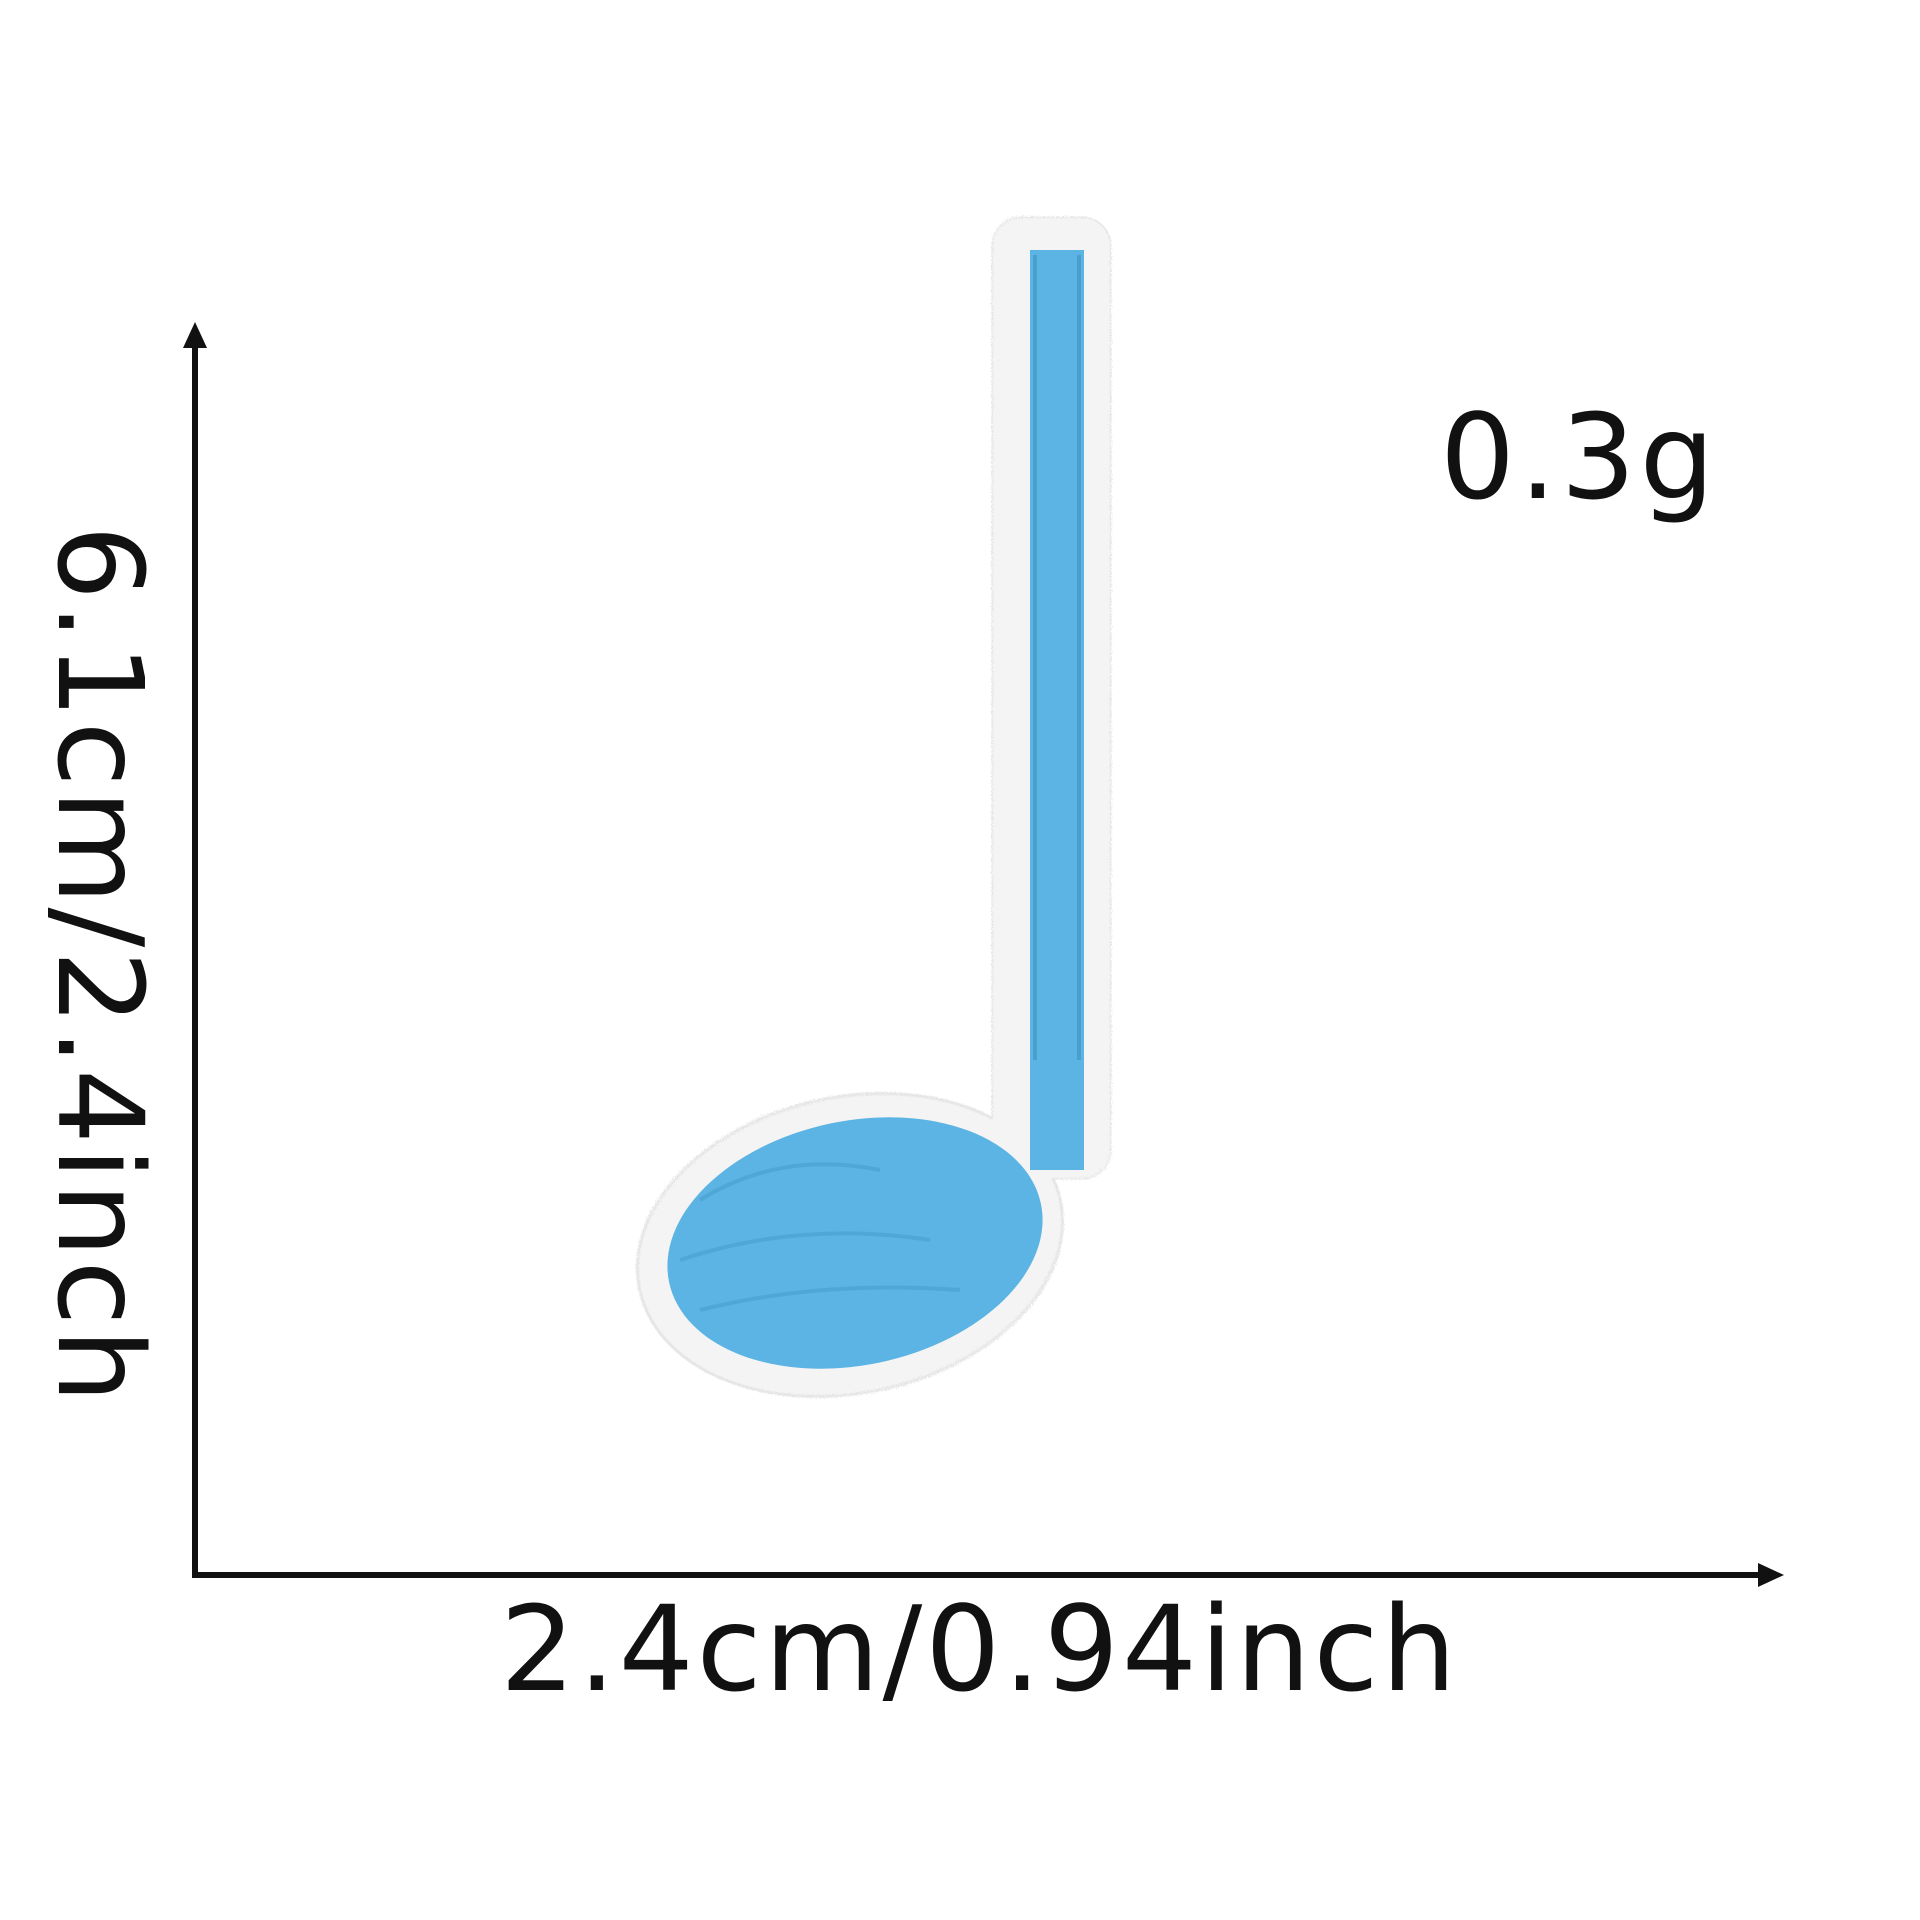 Image resolution: width=1920 pixels, height=1920 pixels. Describe the element at coordinates (1771, 1575) in the screenshot. I see `horizontal-arrowhead` at that location.